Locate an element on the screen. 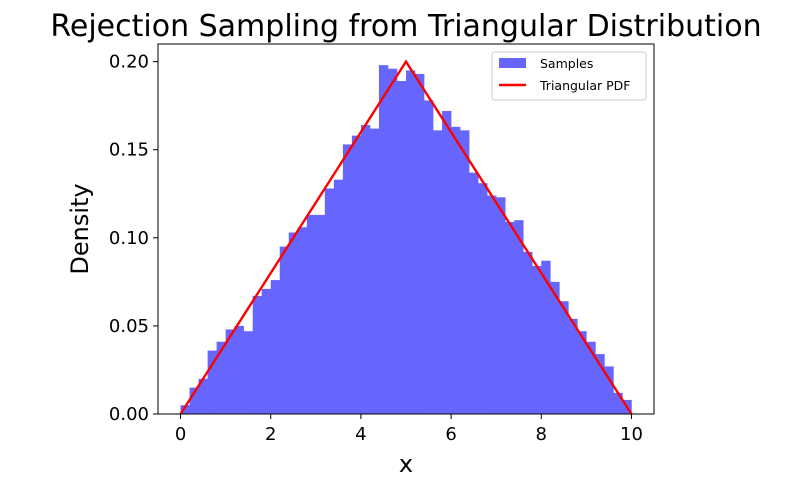 This screenshot has height=487, width=811. y-tick-label: 0.20 is located at coordinates (129, 62).